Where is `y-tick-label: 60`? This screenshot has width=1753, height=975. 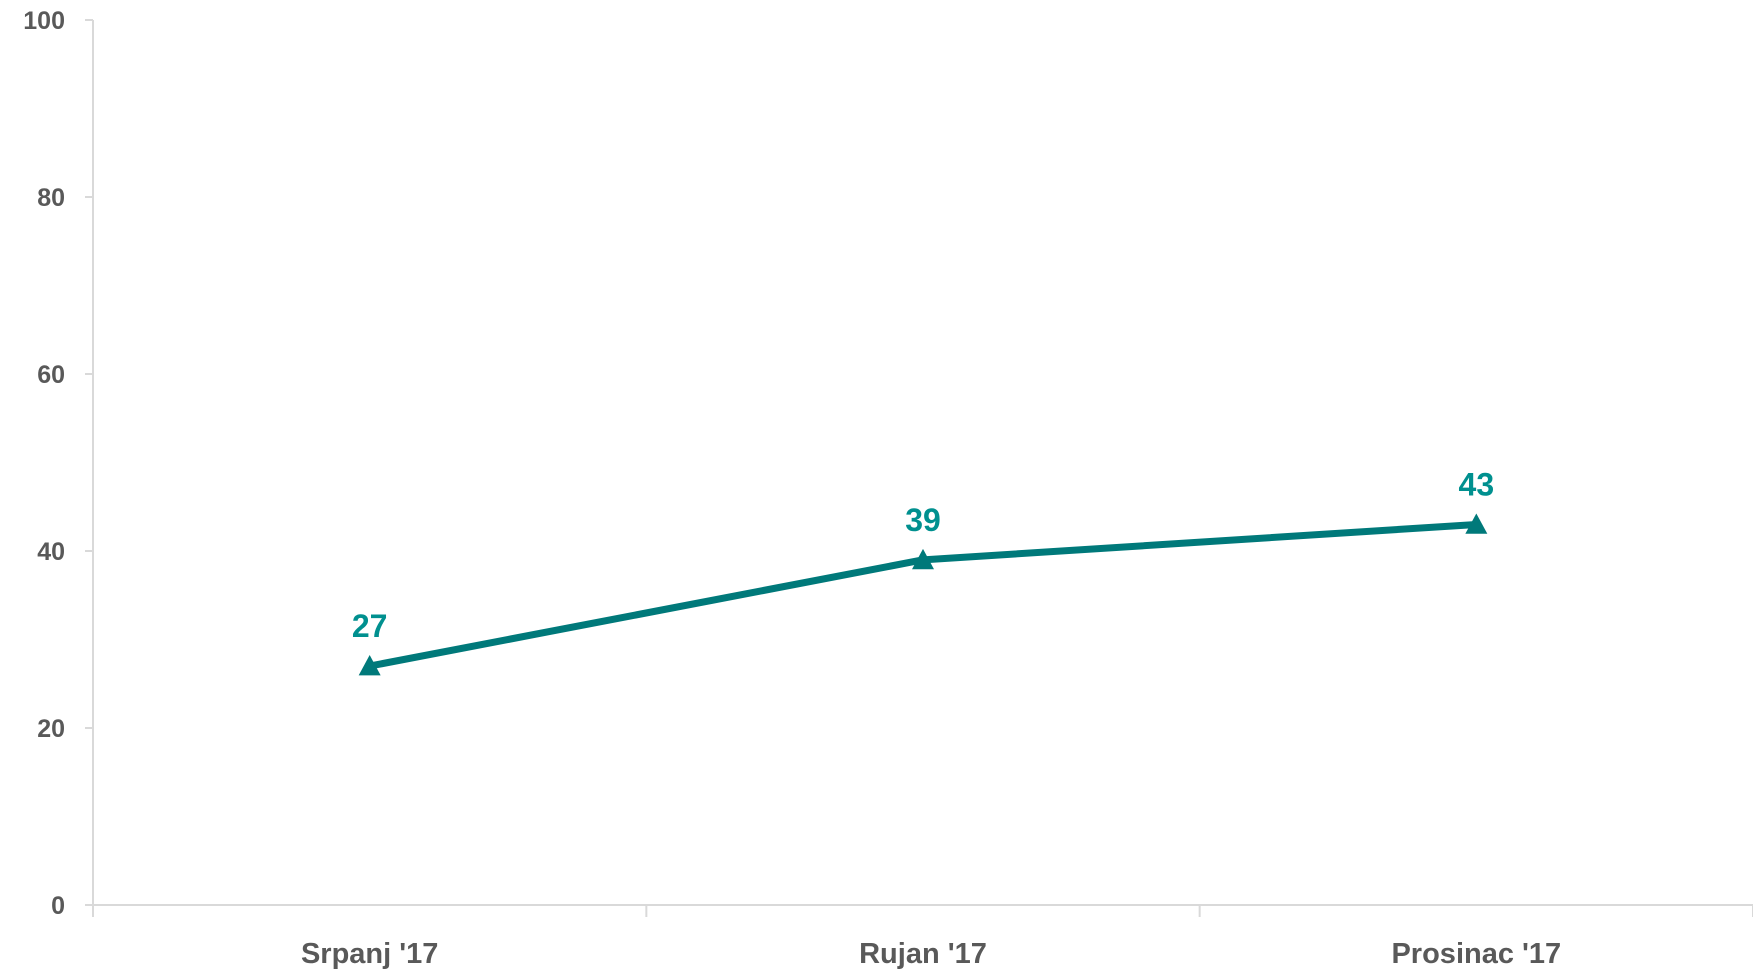
y-tick-label: 60 is located at coordinates (51, 375).